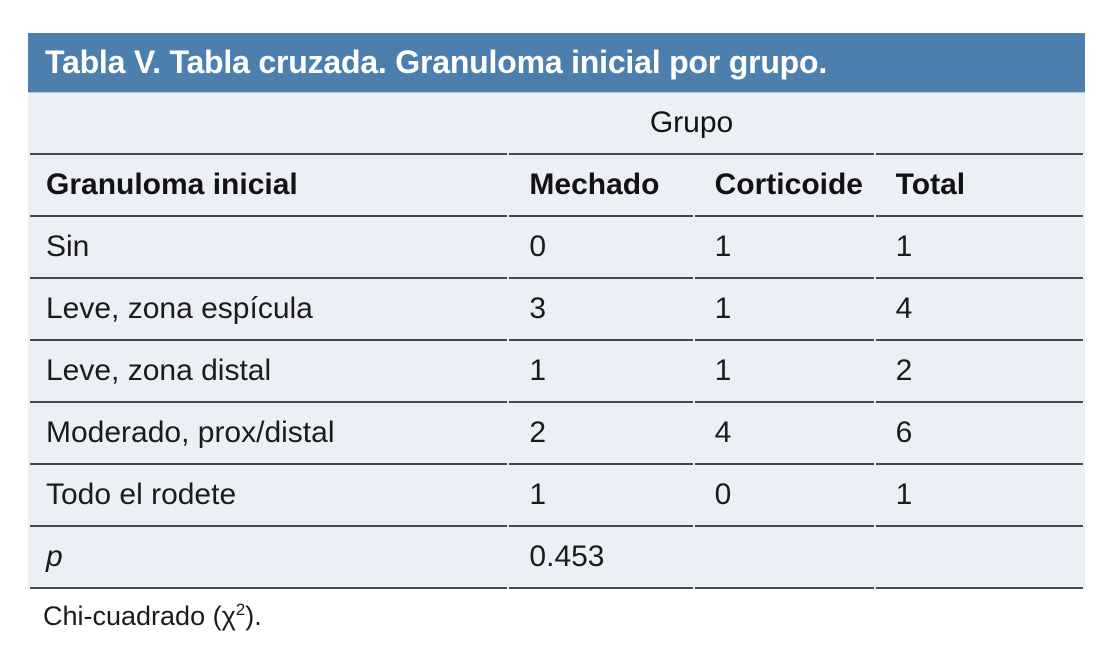  Describe the element at coordinates (979, 372) in the screenshot. I see `cell-total: 2` at that location.